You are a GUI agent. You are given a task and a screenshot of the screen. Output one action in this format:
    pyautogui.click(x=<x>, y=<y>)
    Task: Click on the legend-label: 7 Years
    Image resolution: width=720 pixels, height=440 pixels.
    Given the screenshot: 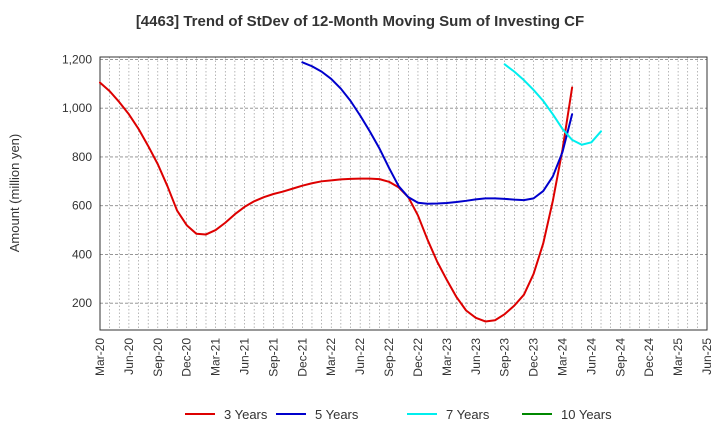 What is the action you would take?
    pyautogui.click(x=468, y=414)
    